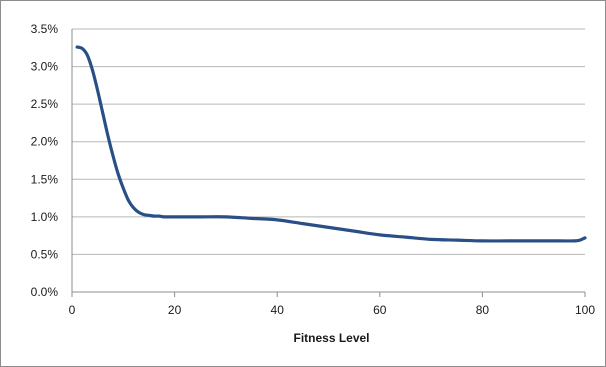  What do you see at coordinates (45, 292) in the screenshot?
I see `y-tick-label: 0.0%` at bounding box center [45, 292].